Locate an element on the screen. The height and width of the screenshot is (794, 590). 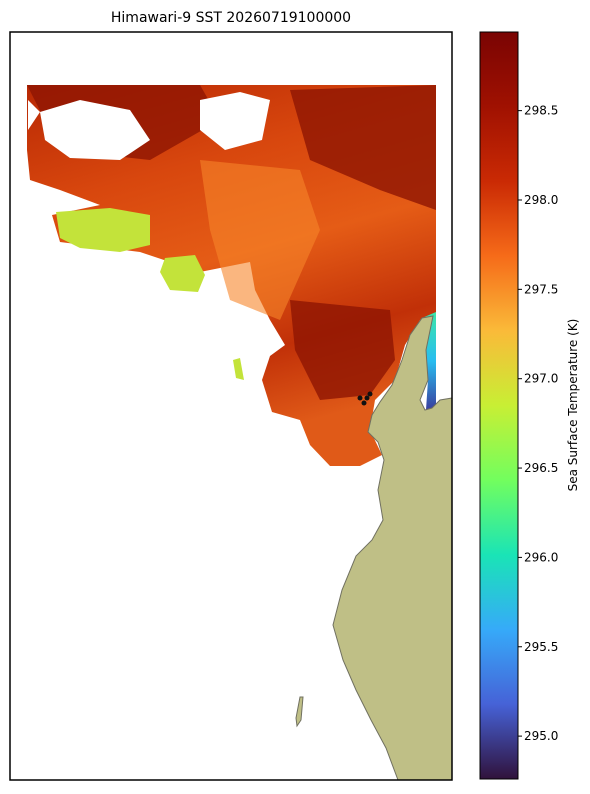
colorbar-tick-label: 297.0 is located at coordinates (541, 379).